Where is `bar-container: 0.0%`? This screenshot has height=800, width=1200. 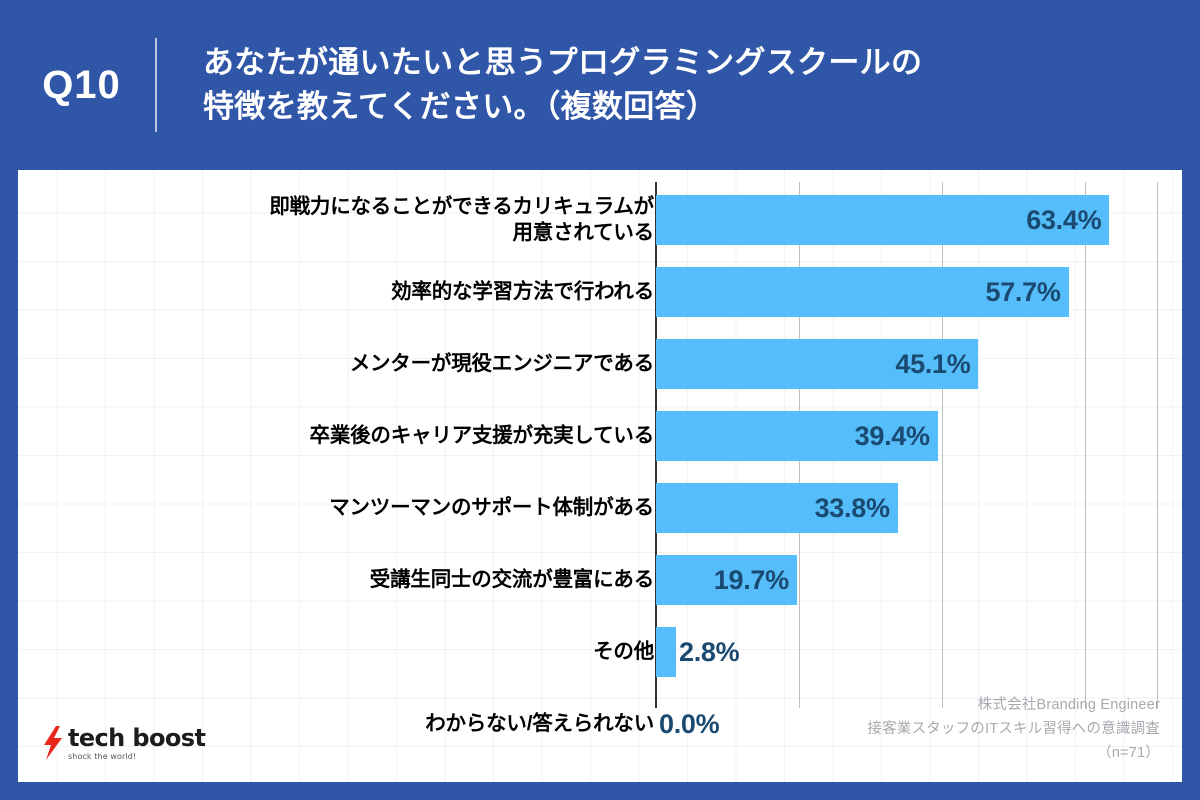 bar-container: 0.0% is located at coordinates (919, 724).